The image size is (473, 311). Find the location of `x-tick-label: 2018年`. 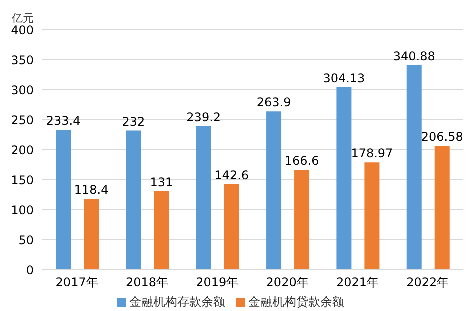

x-tick-label: 2018年 is located at coordinates (147, 283).